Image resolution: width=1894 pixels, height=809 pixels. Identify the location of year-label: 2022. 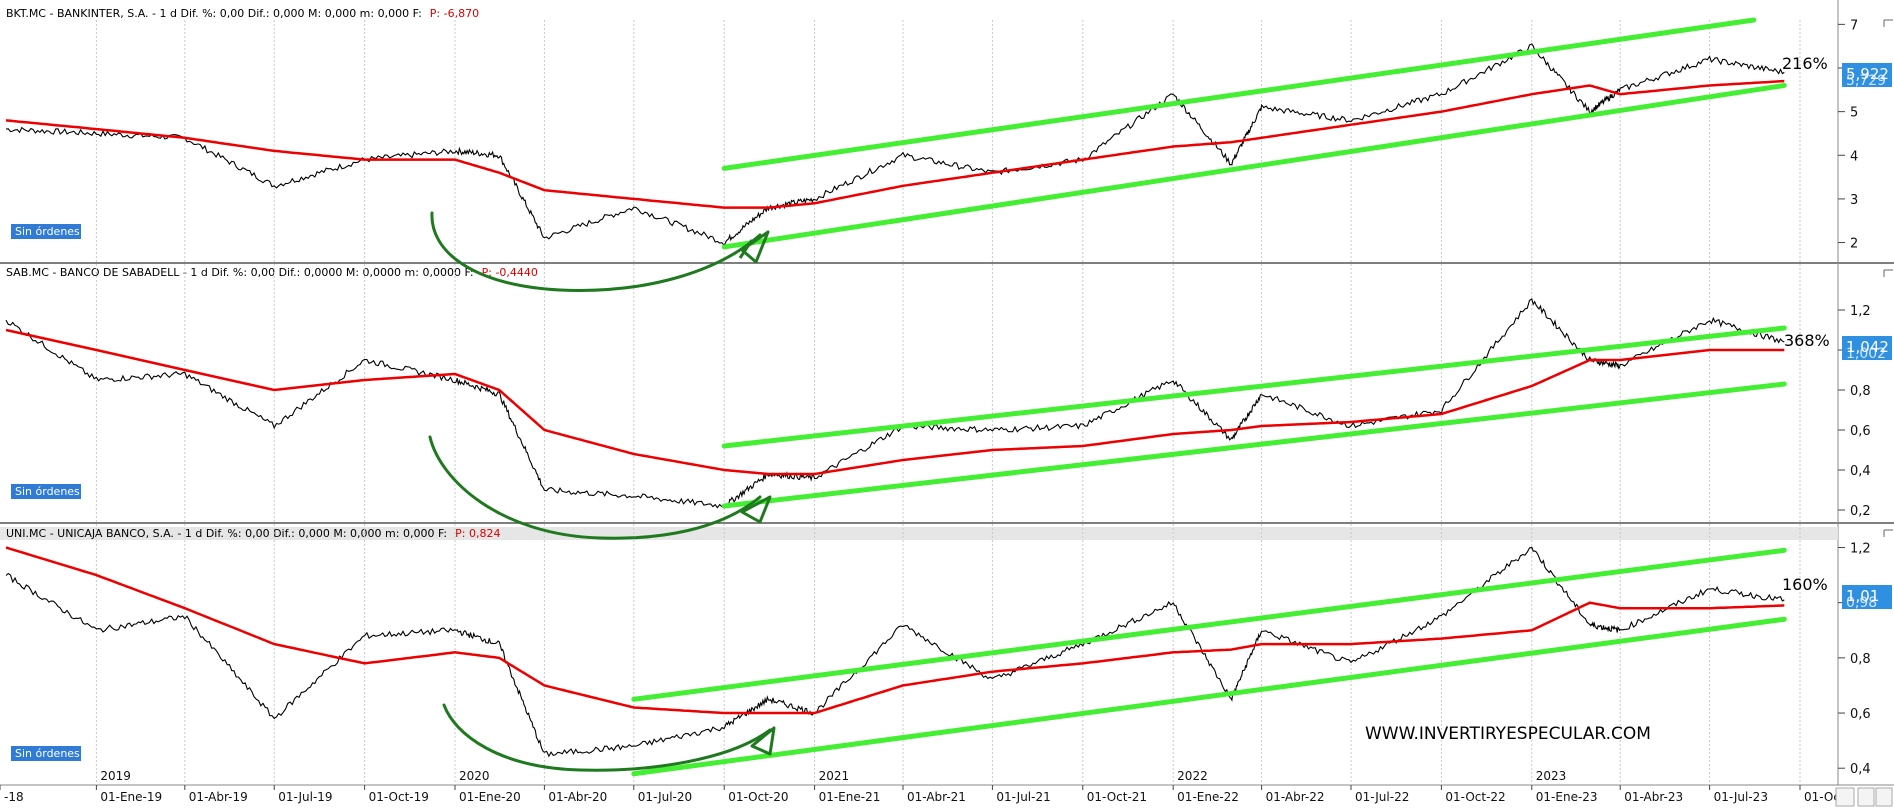
(1192, 776).